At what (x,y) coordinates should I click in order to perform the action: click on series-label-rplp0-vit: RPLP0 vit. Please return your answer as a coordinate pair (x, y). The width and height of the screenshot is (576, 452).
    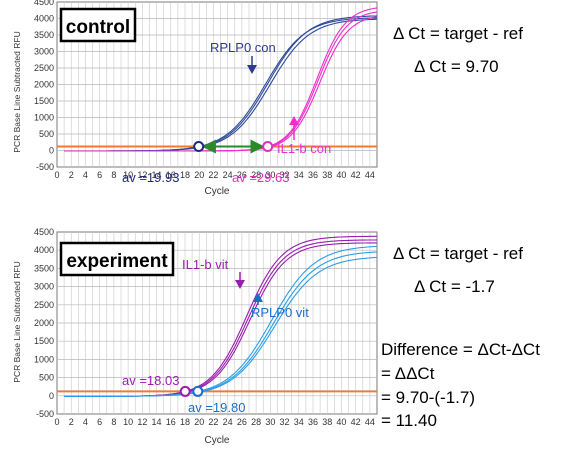
    Looking at the image, I should click on (280, 312).